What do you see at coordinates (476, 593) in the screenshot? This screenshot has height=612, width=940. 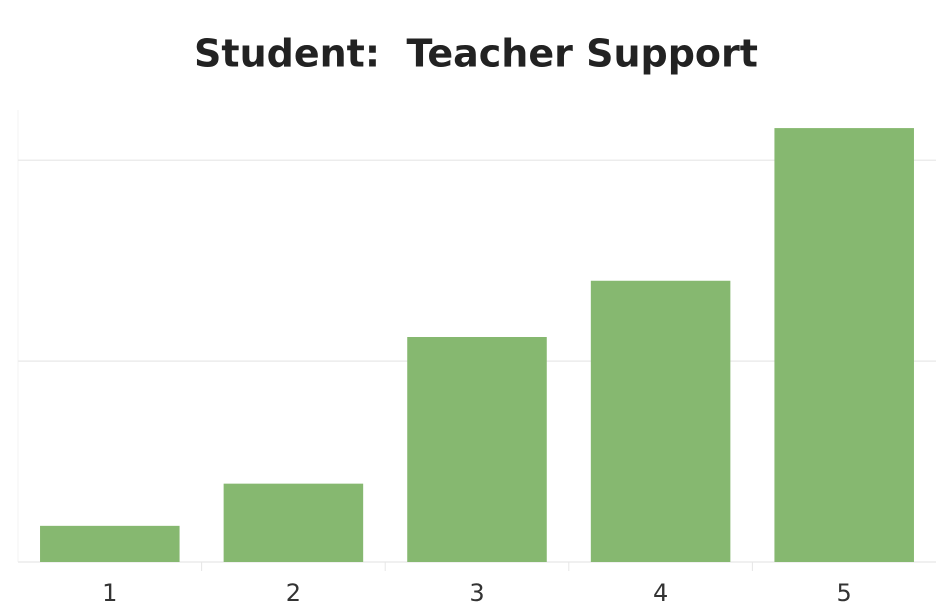 I see `x-tick-label: 3` at bounding box center [476, 593].